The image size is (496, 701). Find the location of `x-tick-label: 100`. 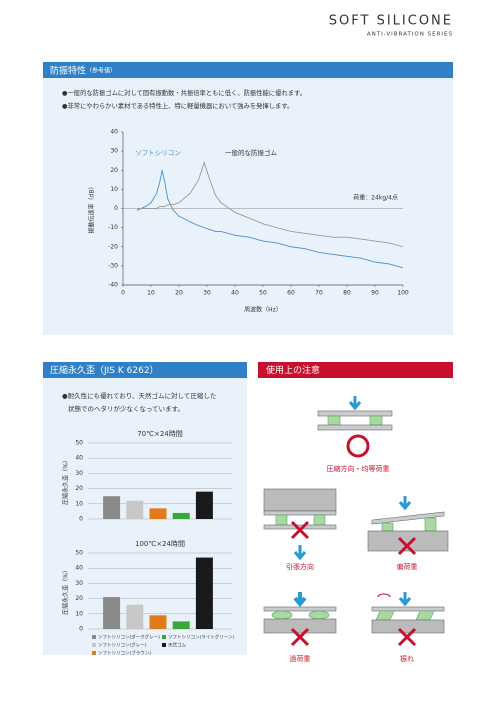

x-tick-label: 100 is located at coordinates (403, 293).